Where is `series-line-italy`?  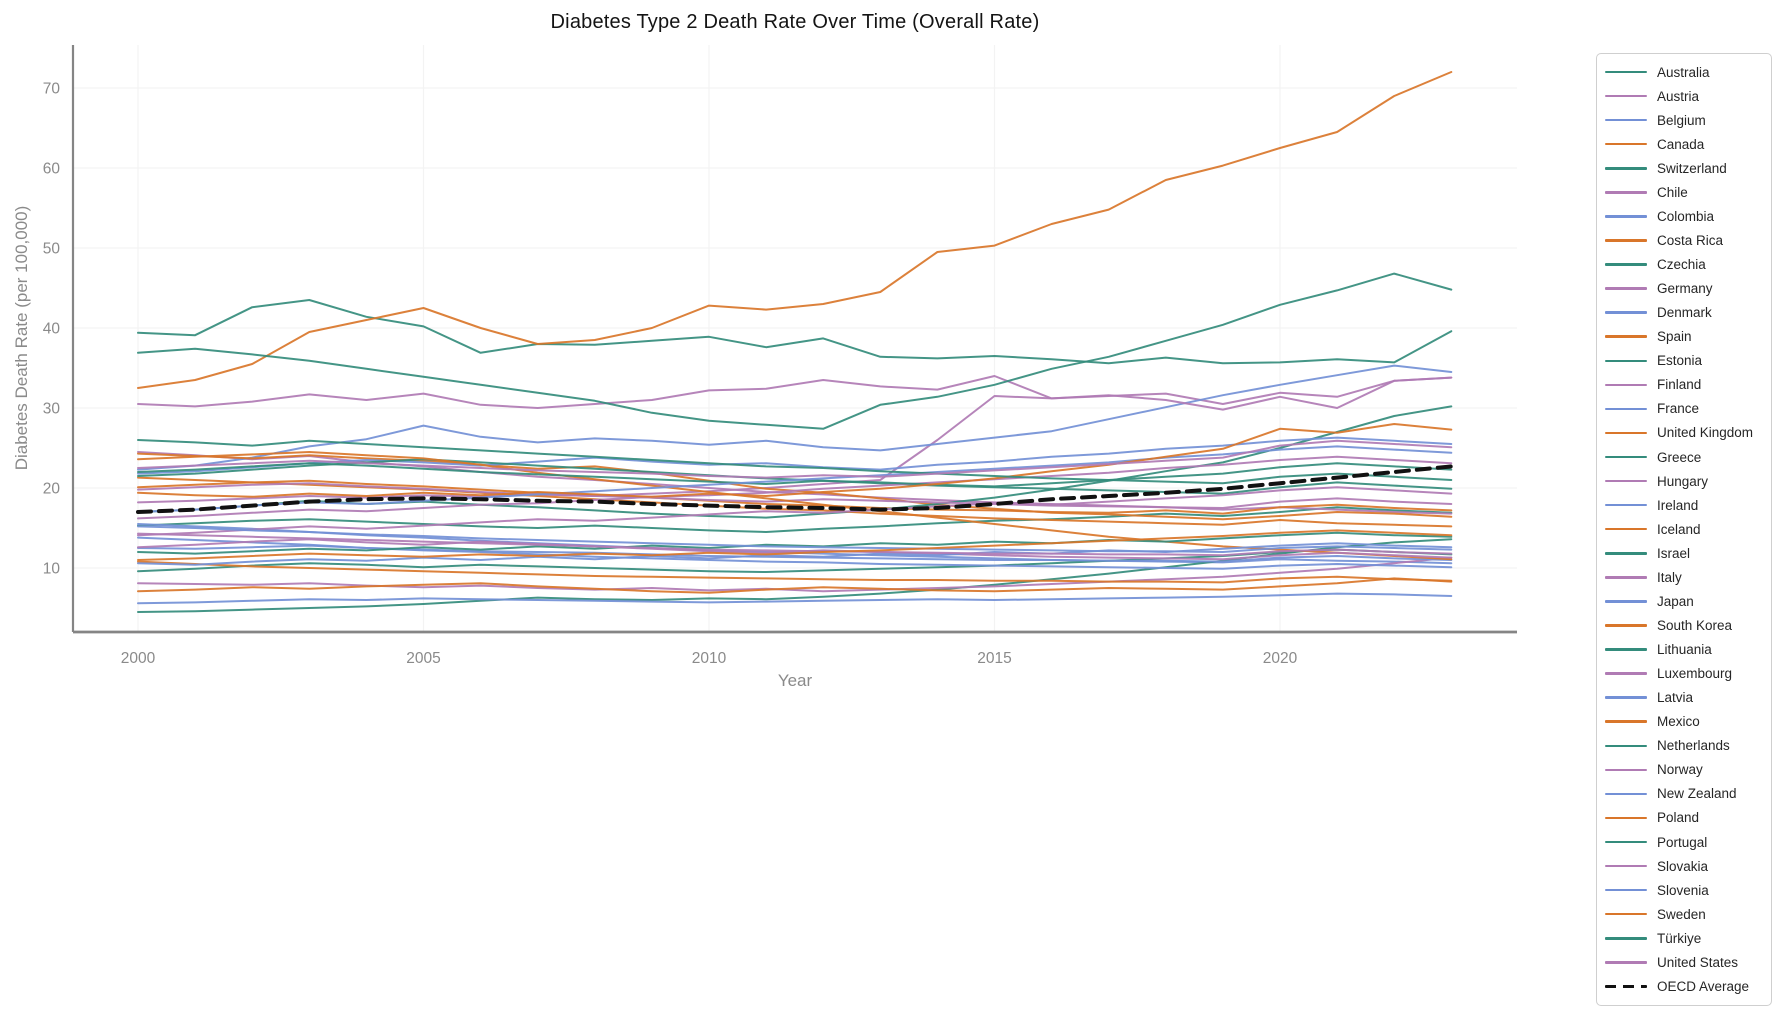 series-line-italy is located at coordinates (795, 495).